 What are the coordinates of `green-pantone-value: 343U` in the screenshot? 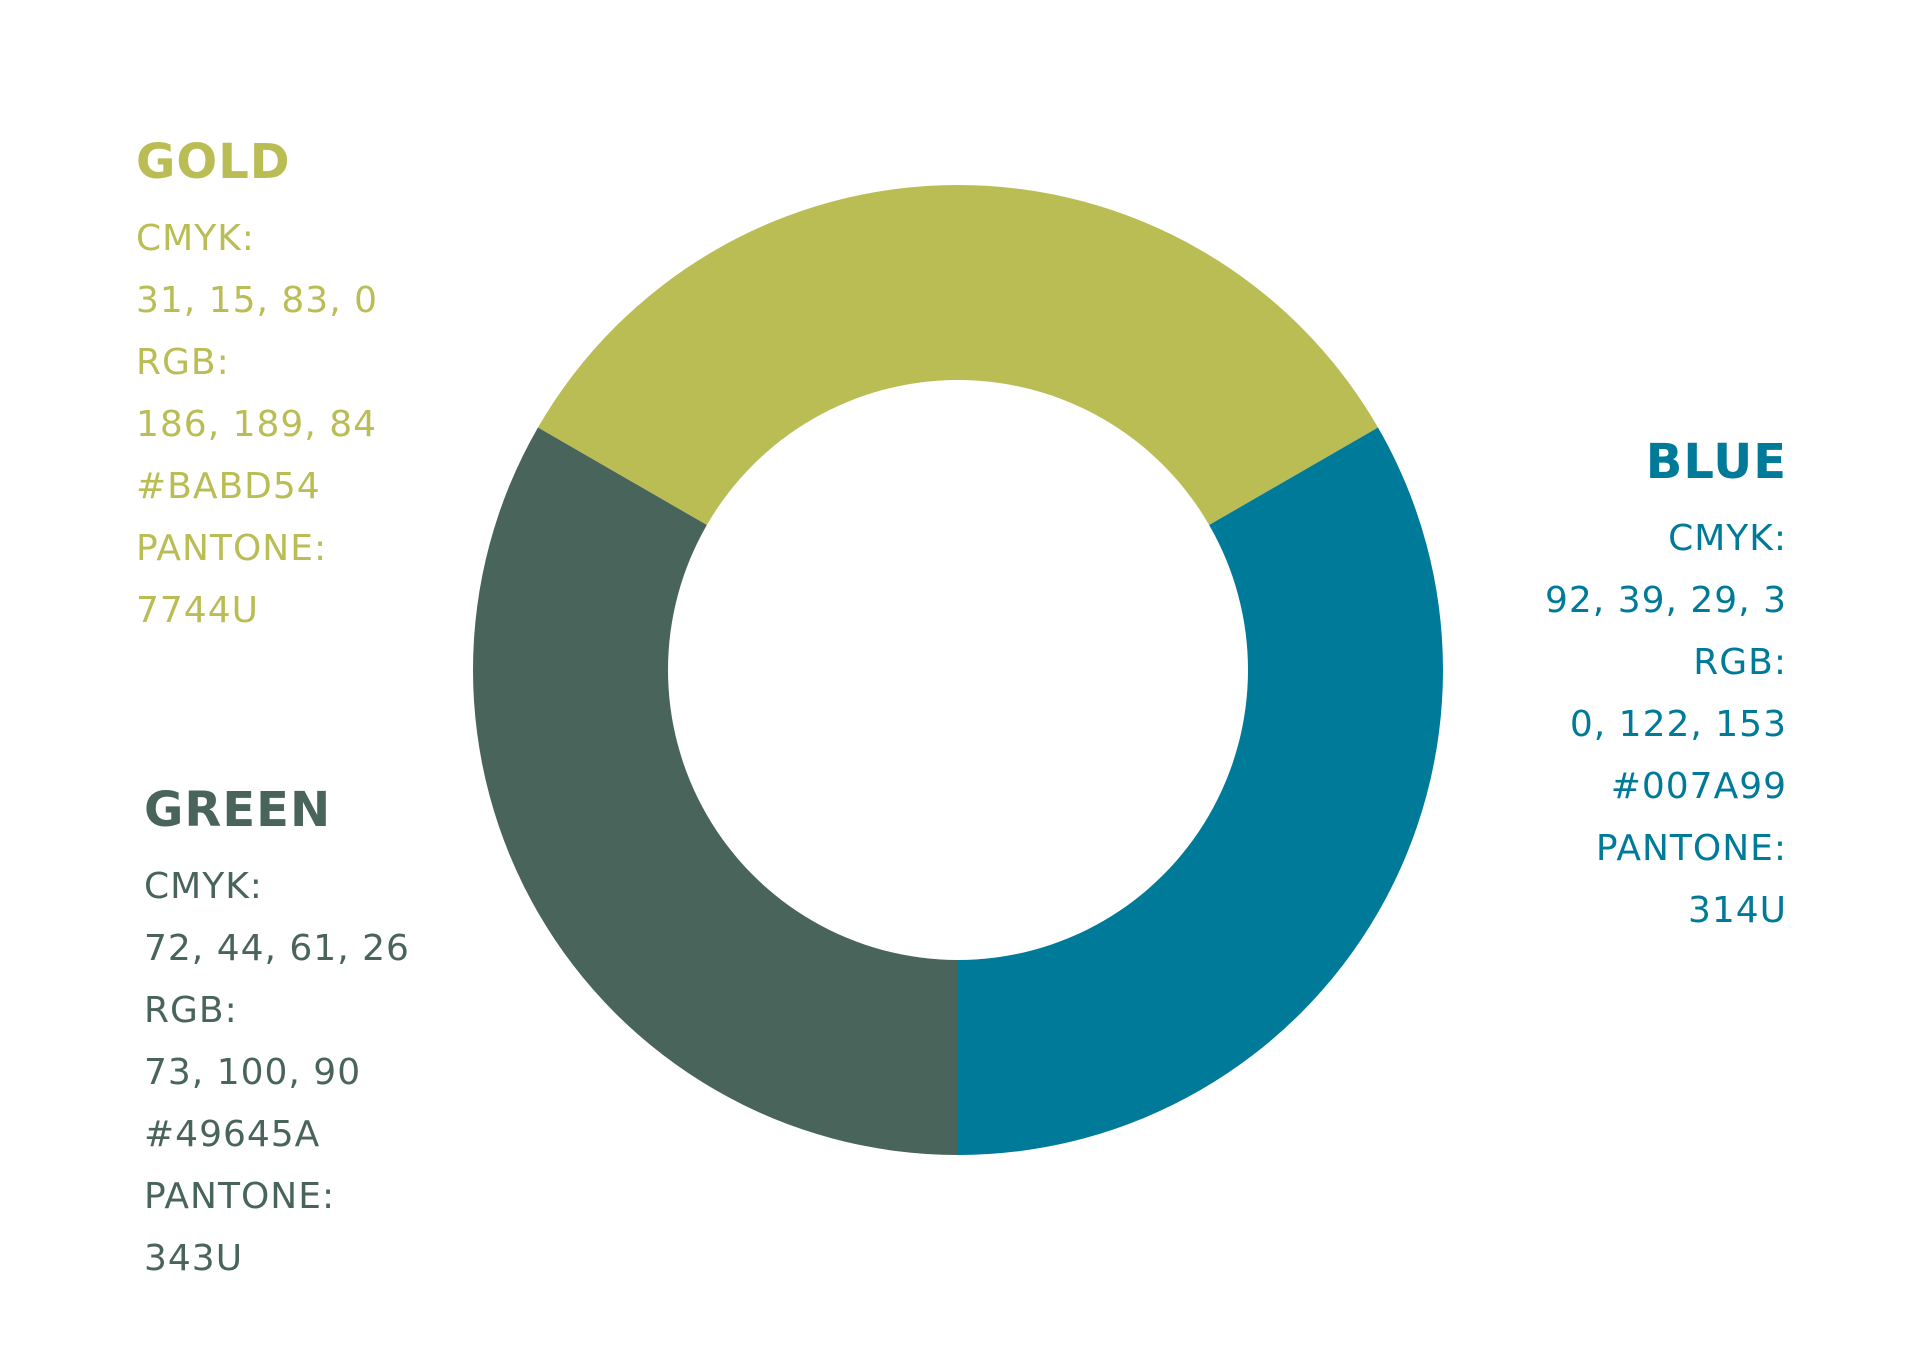 It's located at (194, 1258).